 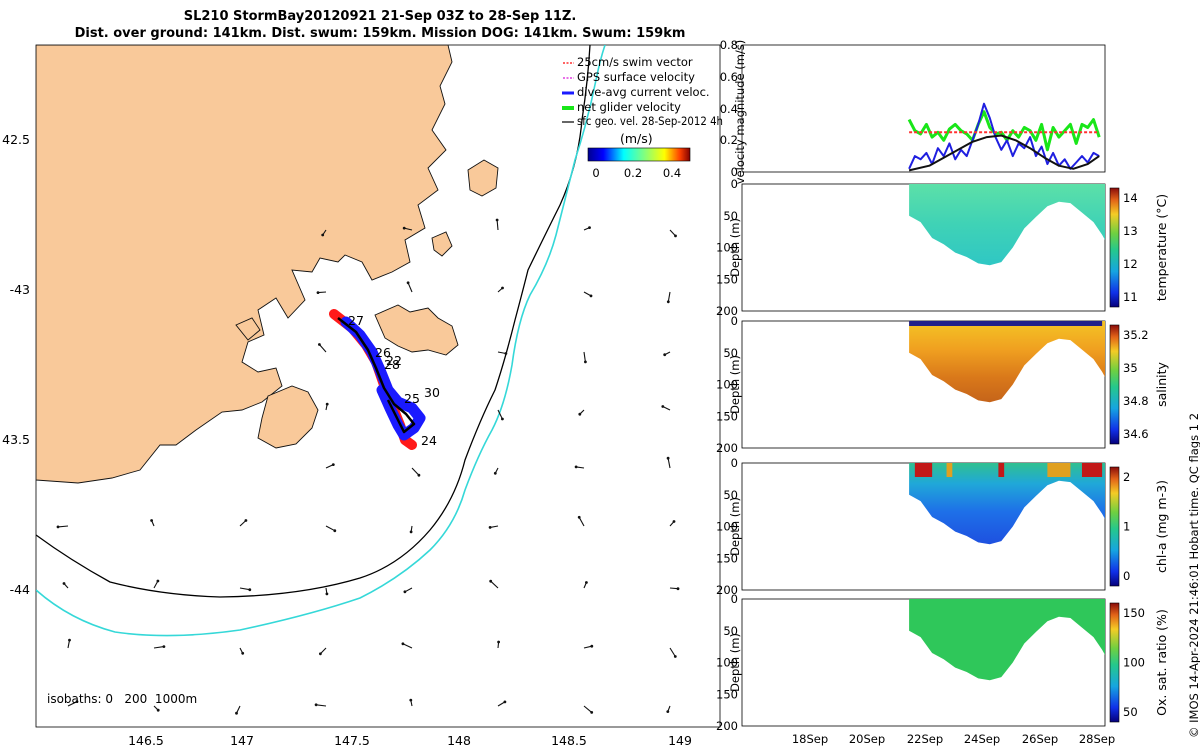 I want to click on temperature-ylabel: Depth (m), so click(x=735, y=247).